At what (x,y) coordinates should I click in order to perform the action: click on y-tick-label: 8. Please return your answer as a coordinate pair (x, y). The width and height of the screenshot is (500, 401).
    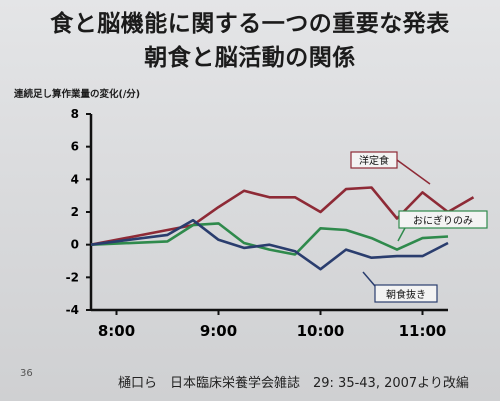
    Looking at the image, I should click on (75, 114).